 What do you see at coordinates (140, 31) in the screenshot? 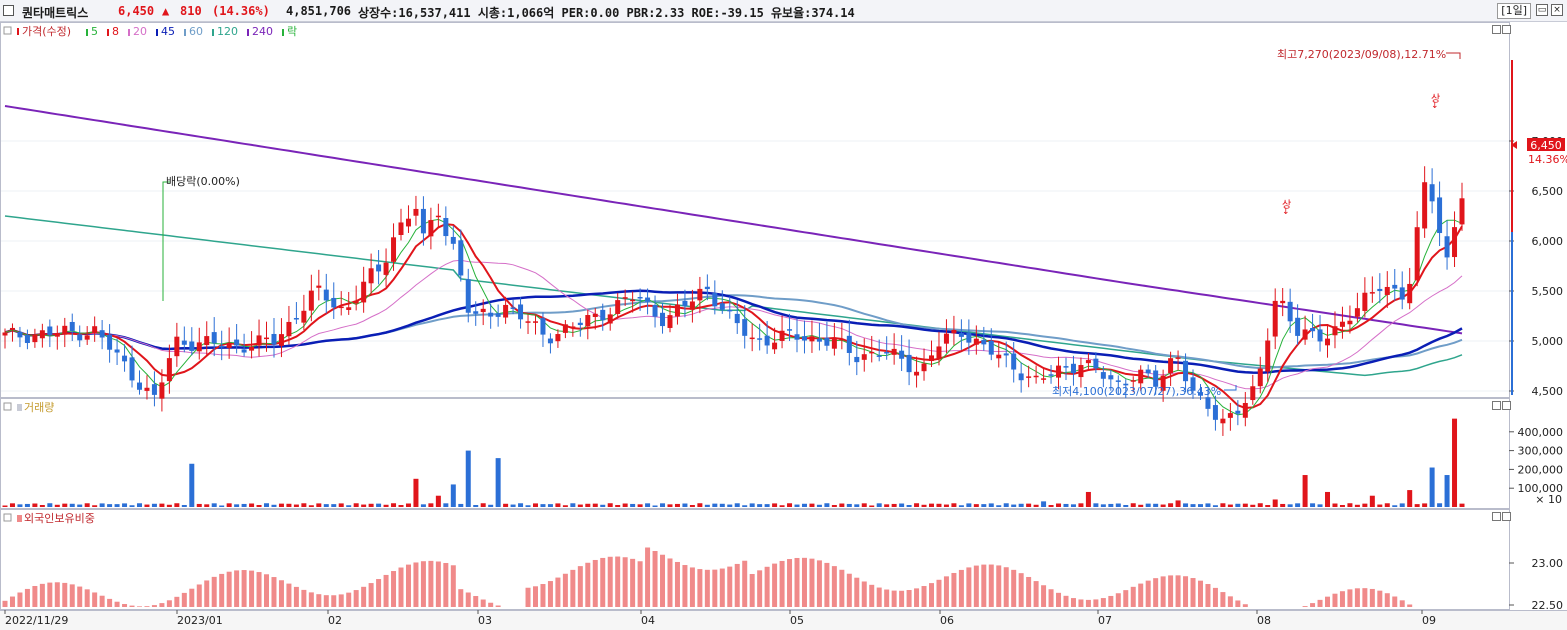
I see `ma-legend-label: 20` at bounding box center [140, 31].